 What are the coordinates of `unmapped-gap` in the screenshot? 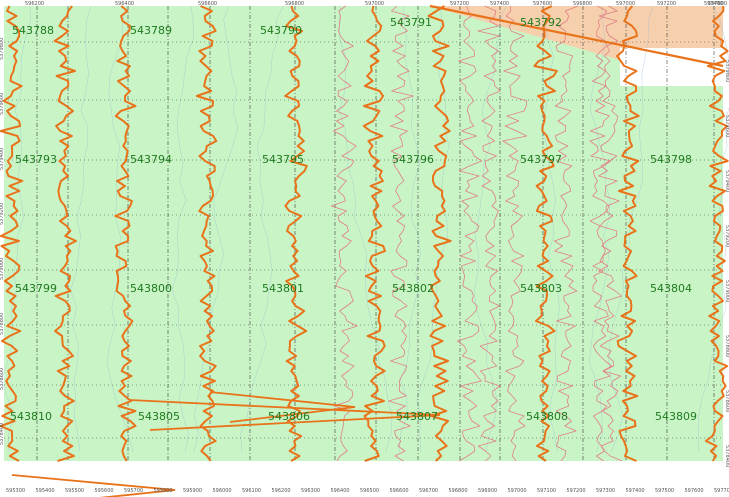 It's located at (671, 67).